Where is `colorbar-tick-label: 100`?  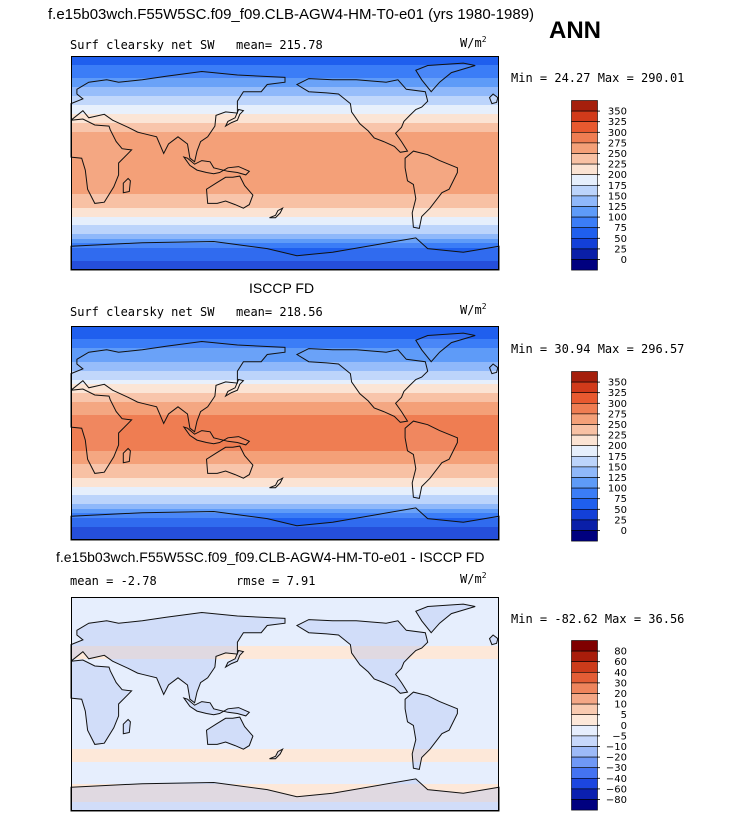 colorbar-tick-label: 100 is located at coordinates (617, 218).